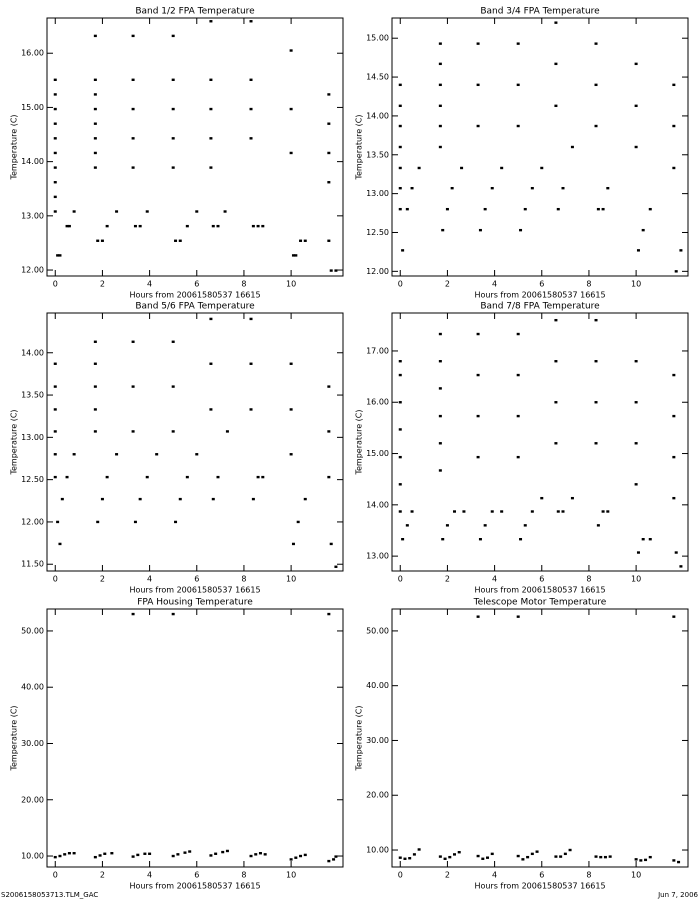 The image size is (700, 900). I want to click on y-axis-label: Temperature (C), so click(359, 738).